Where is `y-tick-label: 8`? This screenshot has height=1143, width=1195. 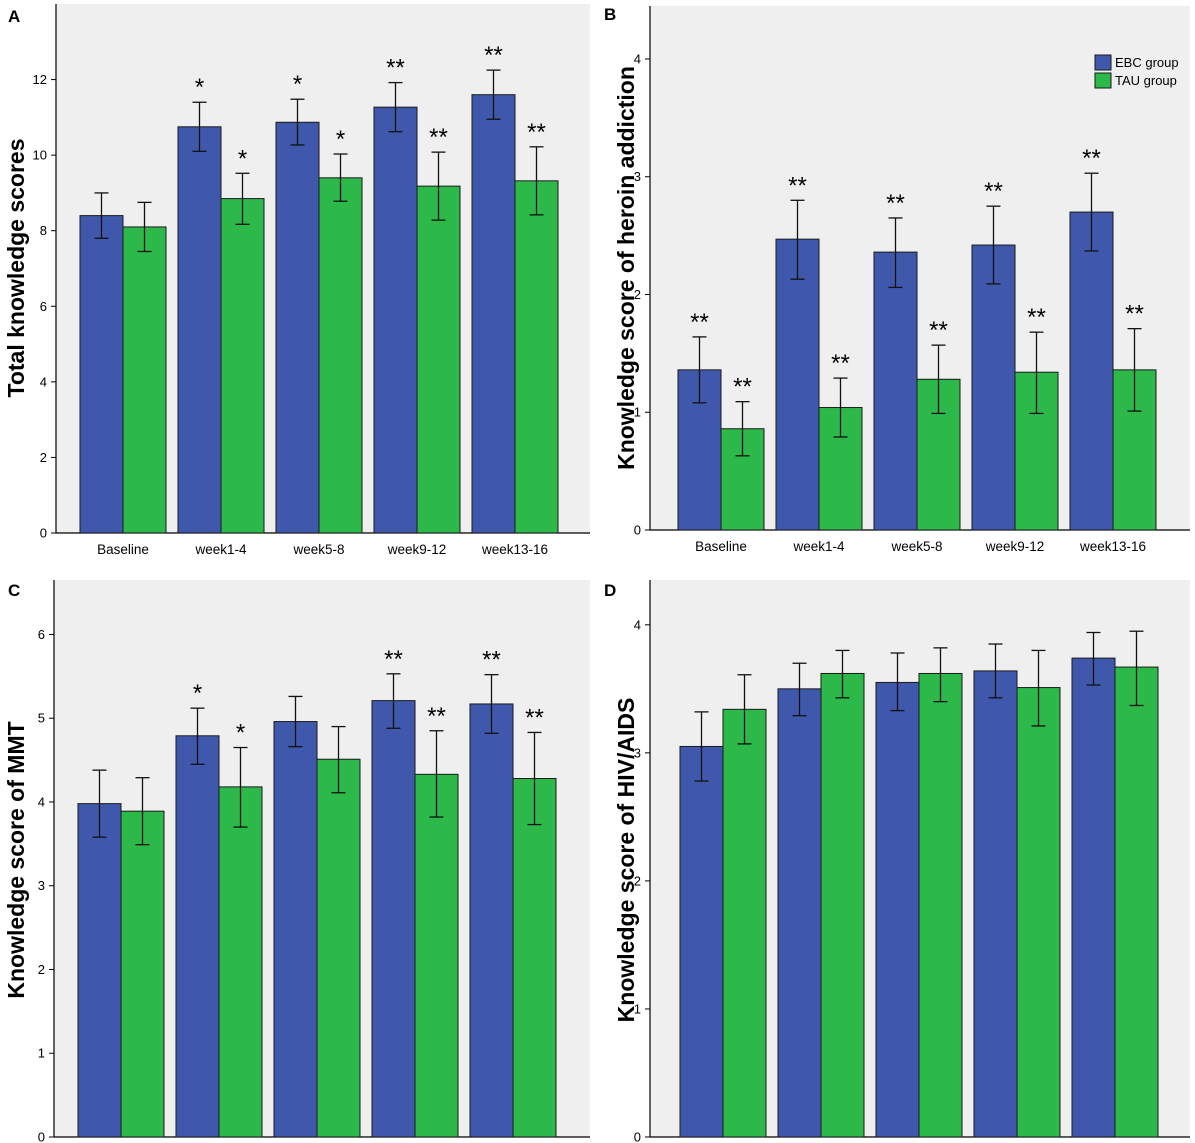
y-tick-label: 8 is located at coordinates (43, 230).